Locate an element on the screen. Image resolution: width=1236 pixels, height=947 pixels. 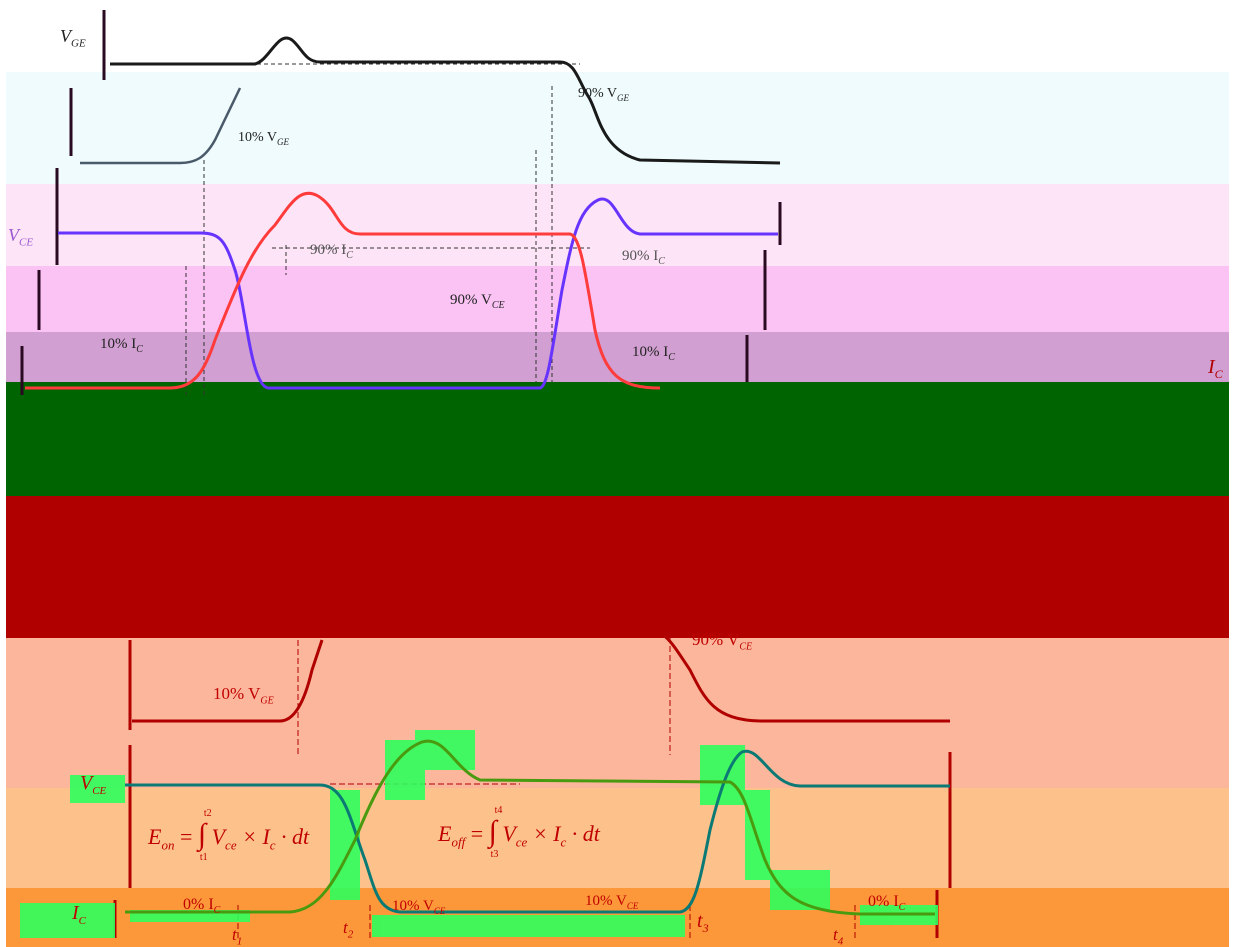
bottom-10pct-vge: 10% VGE is located at coordinates (243, 695).